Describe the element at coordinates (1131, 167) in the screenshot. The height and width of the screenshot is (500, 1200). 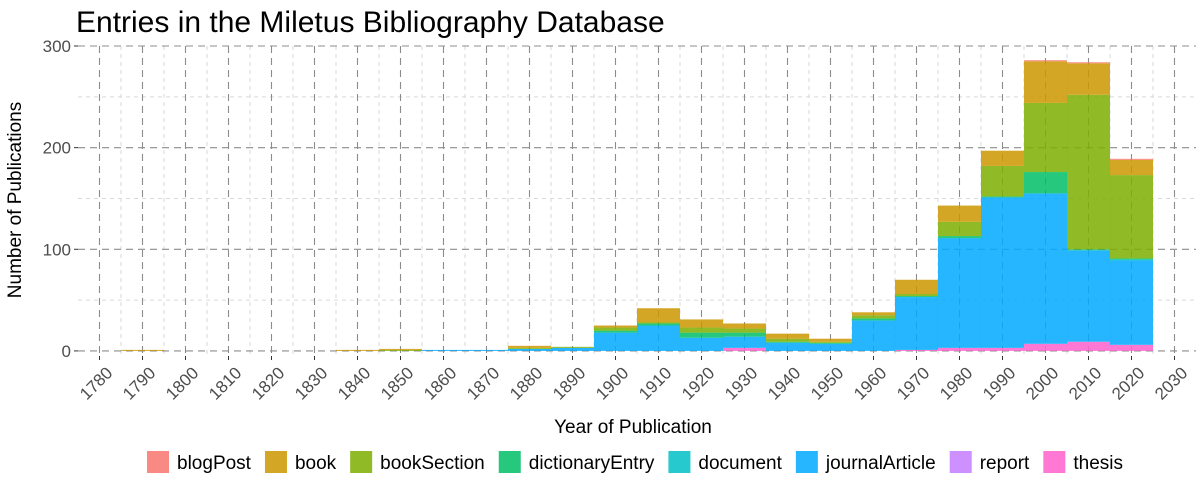
I see `bar-segment-book-2020: book 2020: 15` at that location.